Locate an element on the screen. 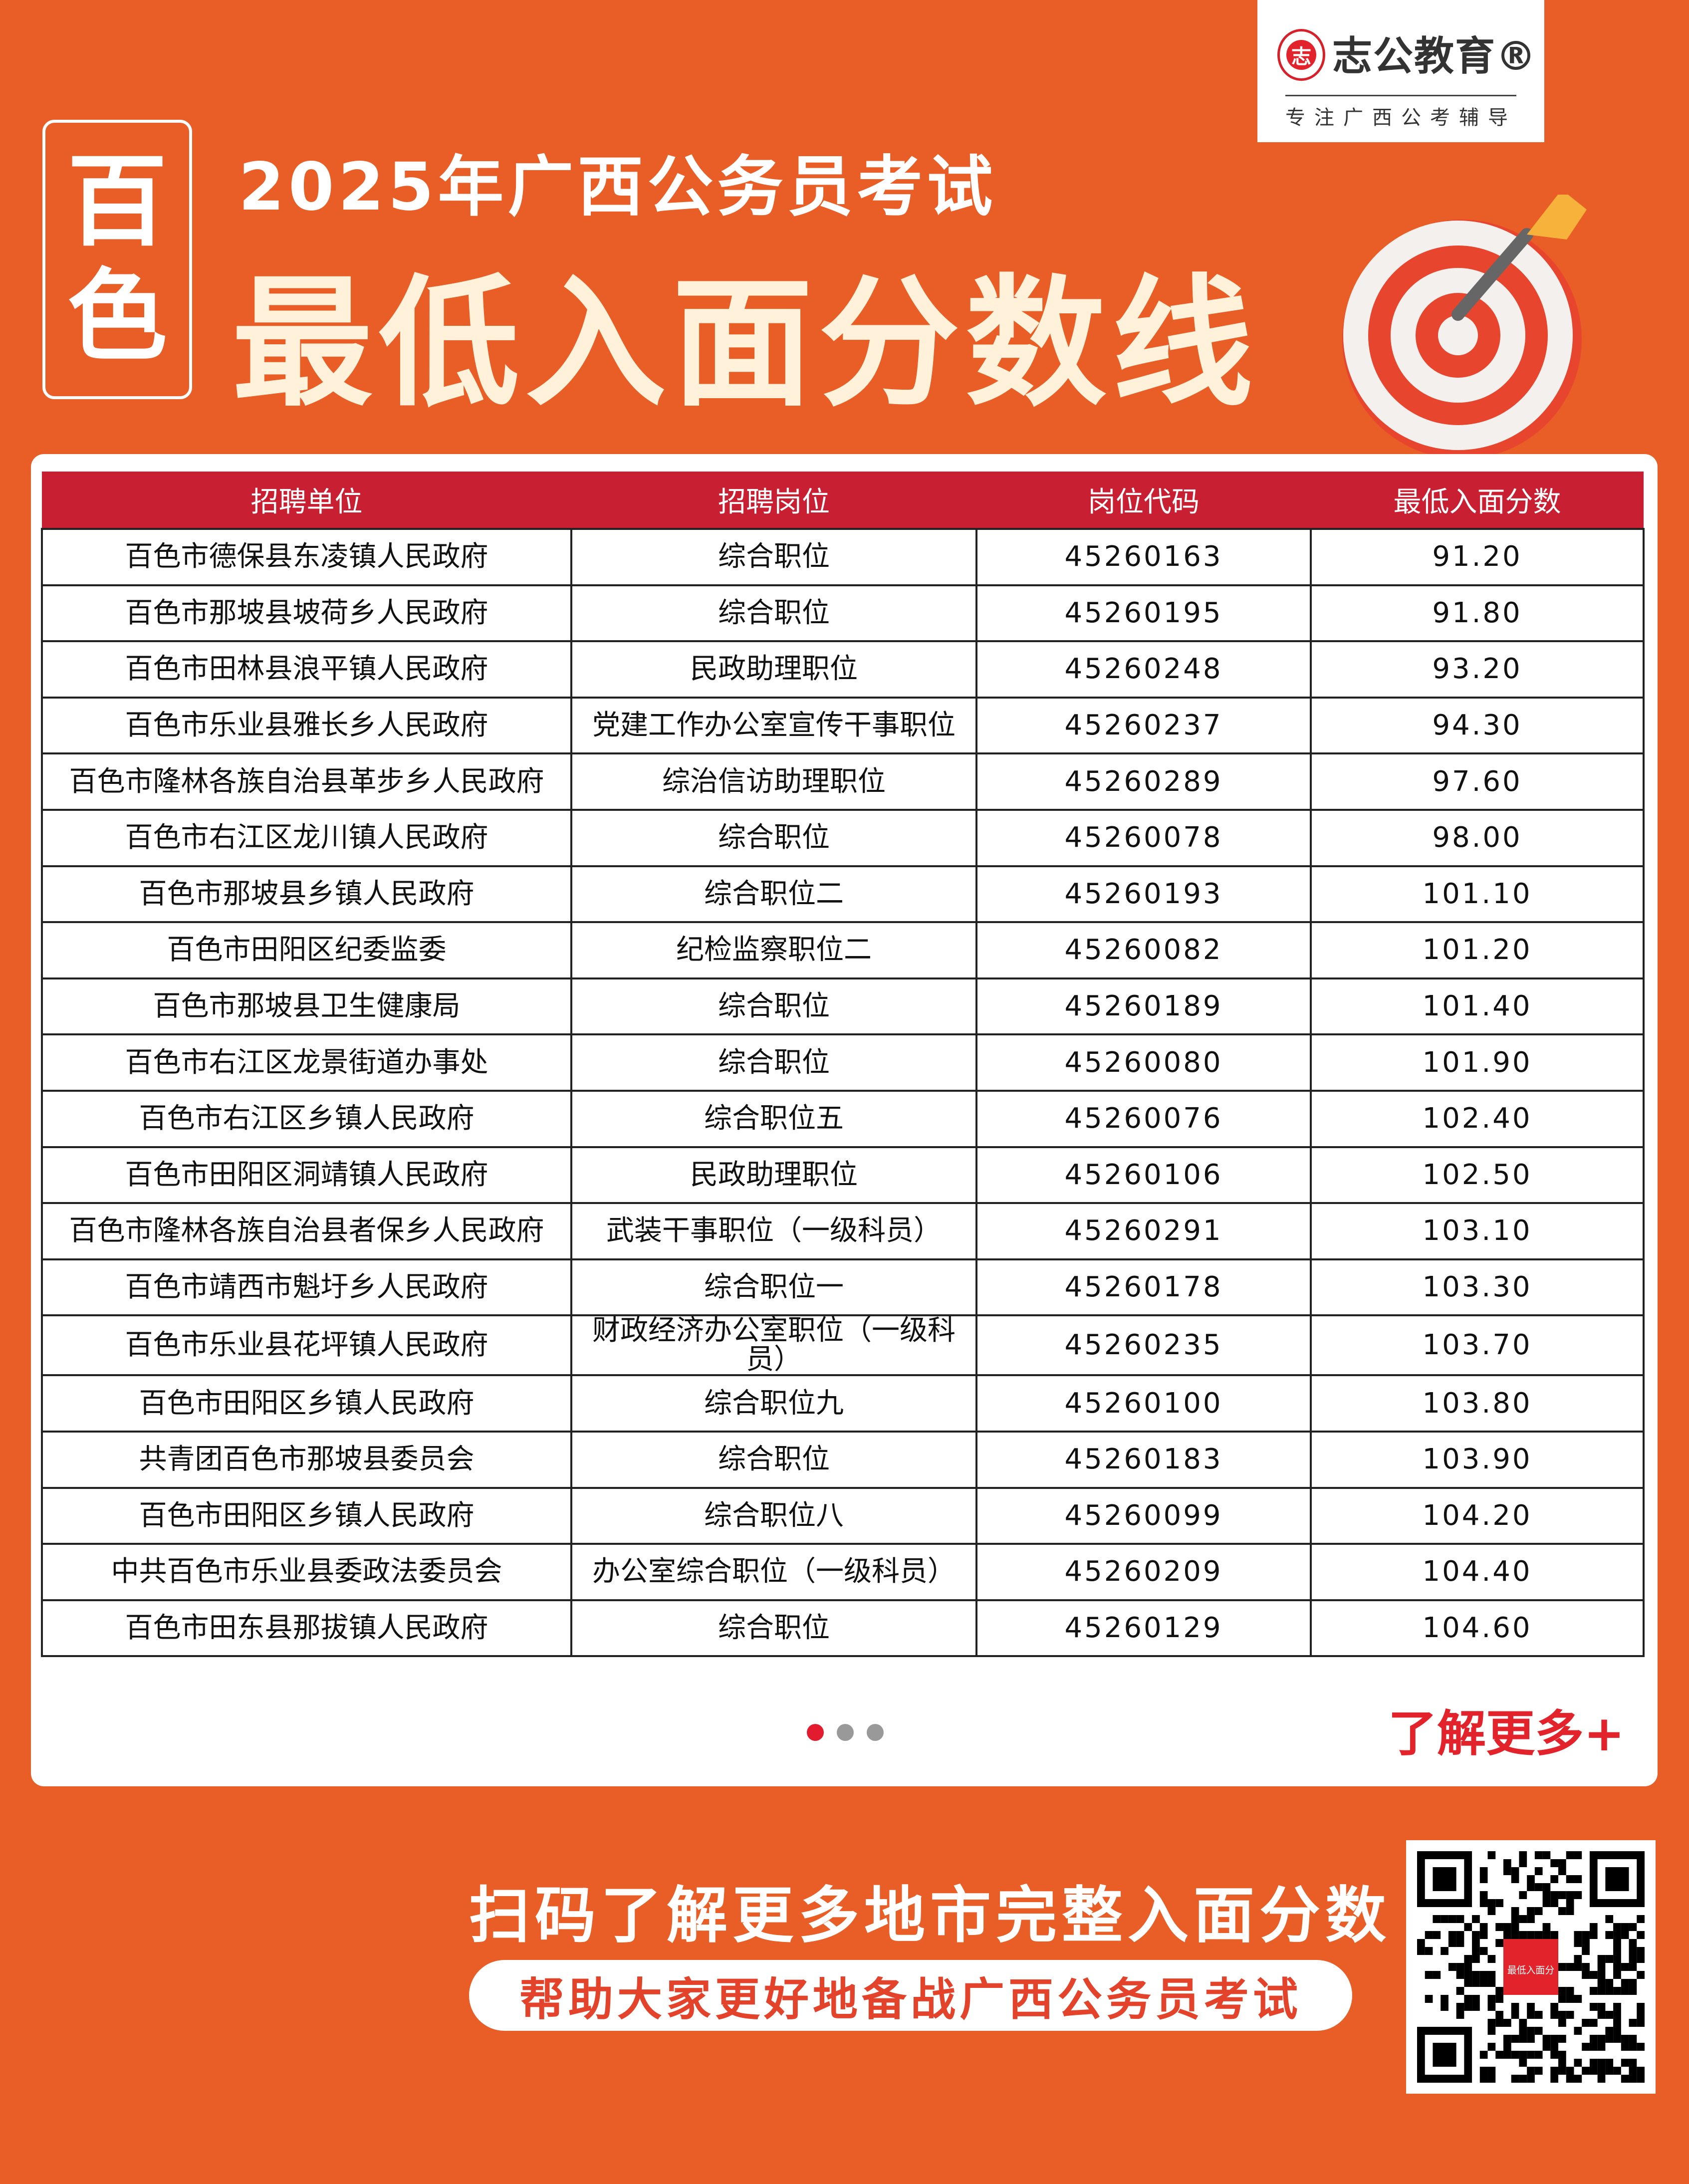  unit-cell: 百色市乐业县雅长乡人民政府 is located at coordinates (307, 725).